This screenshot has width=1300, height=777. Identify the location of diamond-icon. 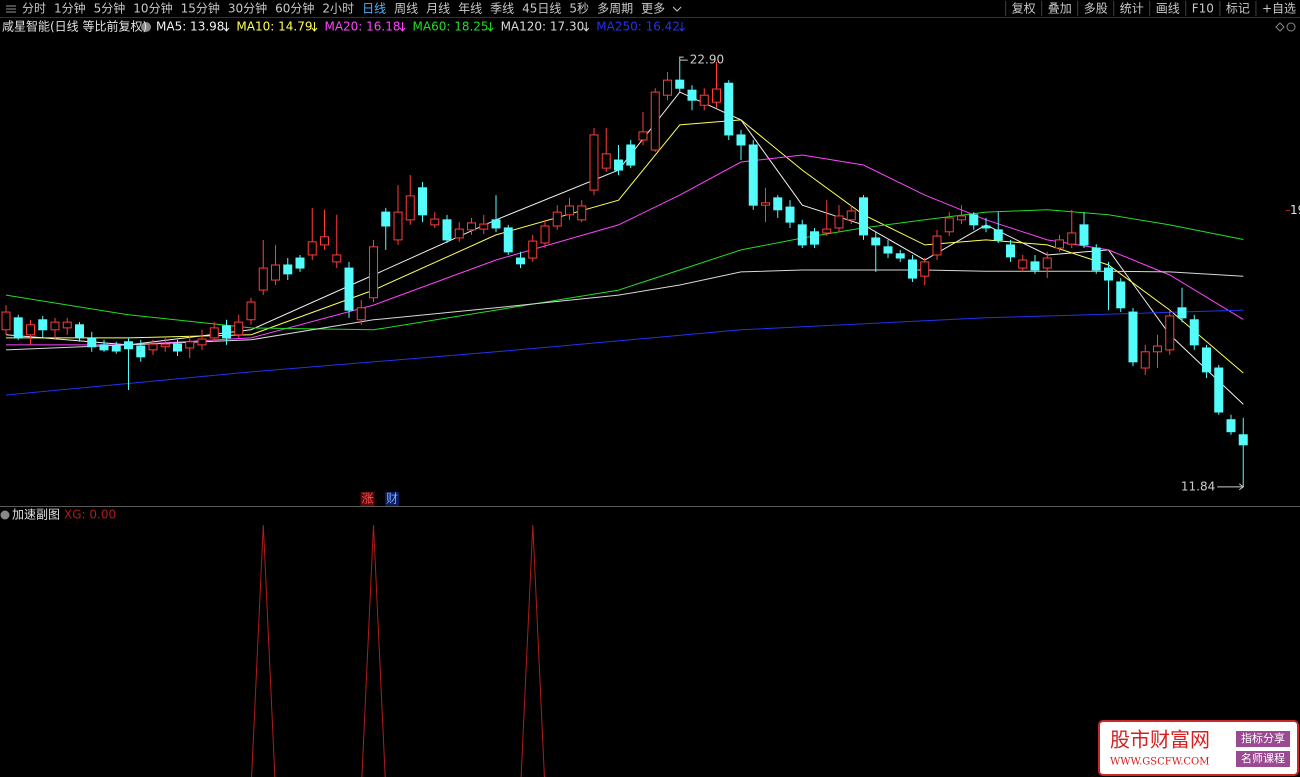
(1280, 27).